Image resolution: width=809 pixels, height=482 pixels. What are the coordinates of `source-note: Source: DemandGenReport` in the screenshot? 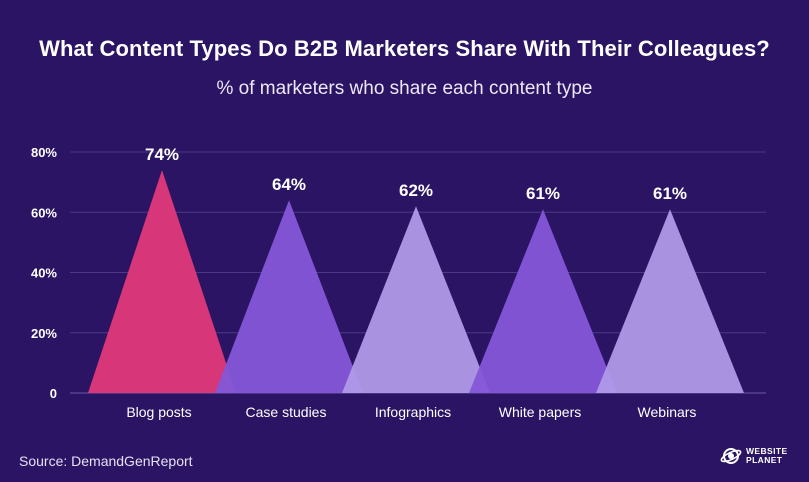 It's located at (106, 461).